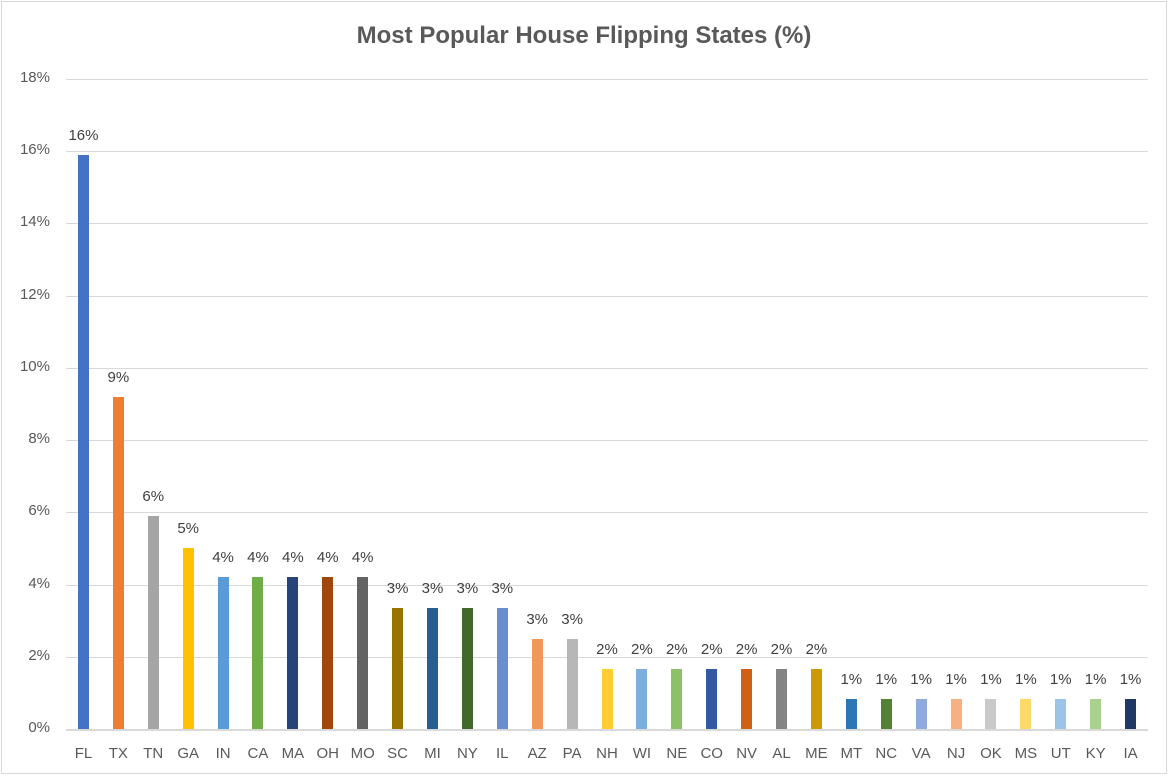 Image resolution: width=1170 pixels, height=777 pixels. Describe the element at coordinates (363, 653) in the screenshot. I see `bar-mo` at that location.